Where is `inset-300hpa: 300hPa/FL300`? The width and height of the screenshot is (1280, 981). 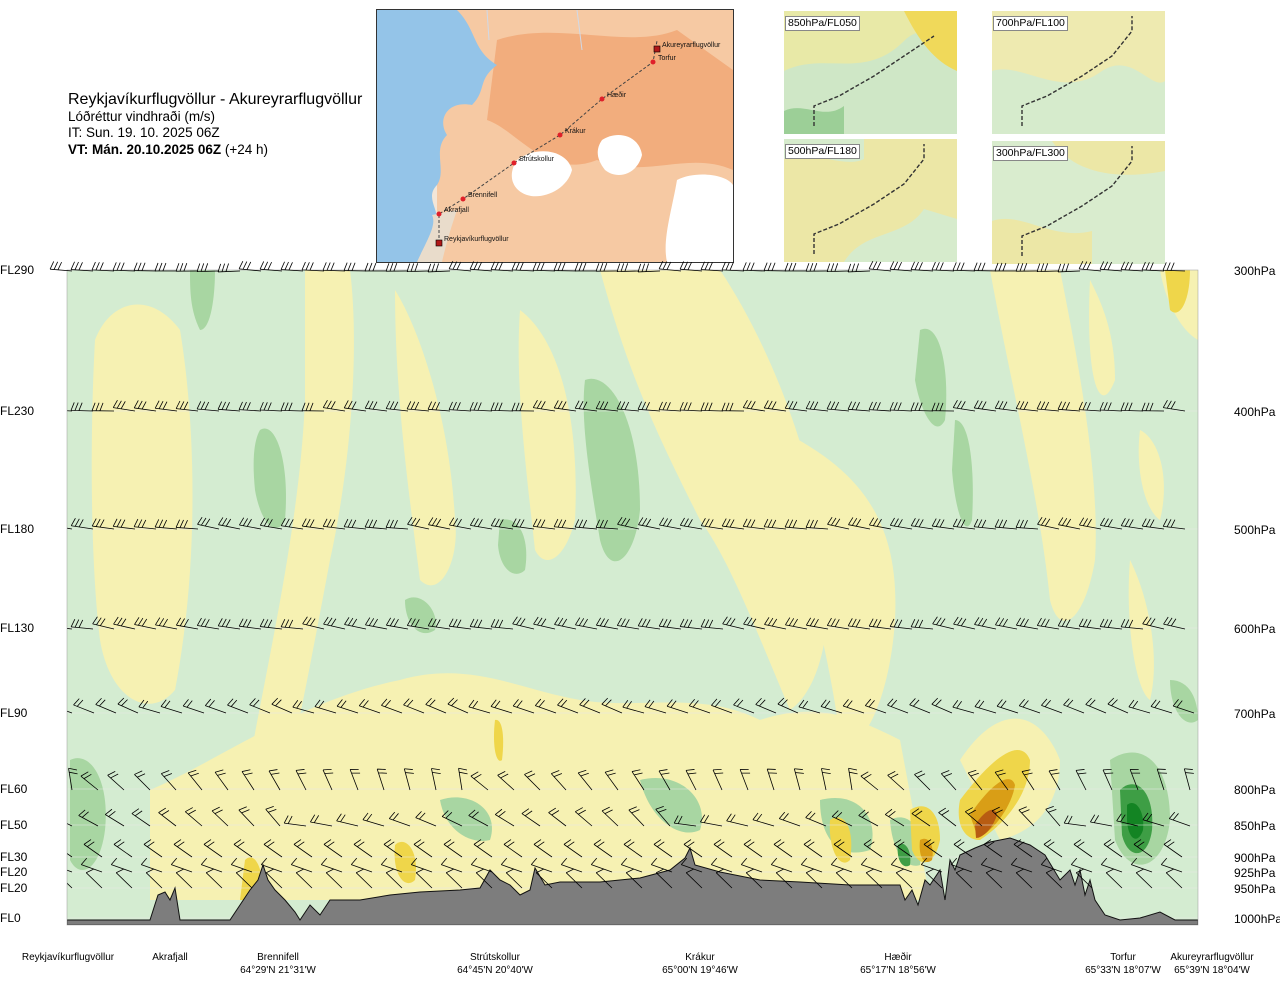 inset-300hpa: 300hPa/FL300 is located at coordinates (1078, 202).